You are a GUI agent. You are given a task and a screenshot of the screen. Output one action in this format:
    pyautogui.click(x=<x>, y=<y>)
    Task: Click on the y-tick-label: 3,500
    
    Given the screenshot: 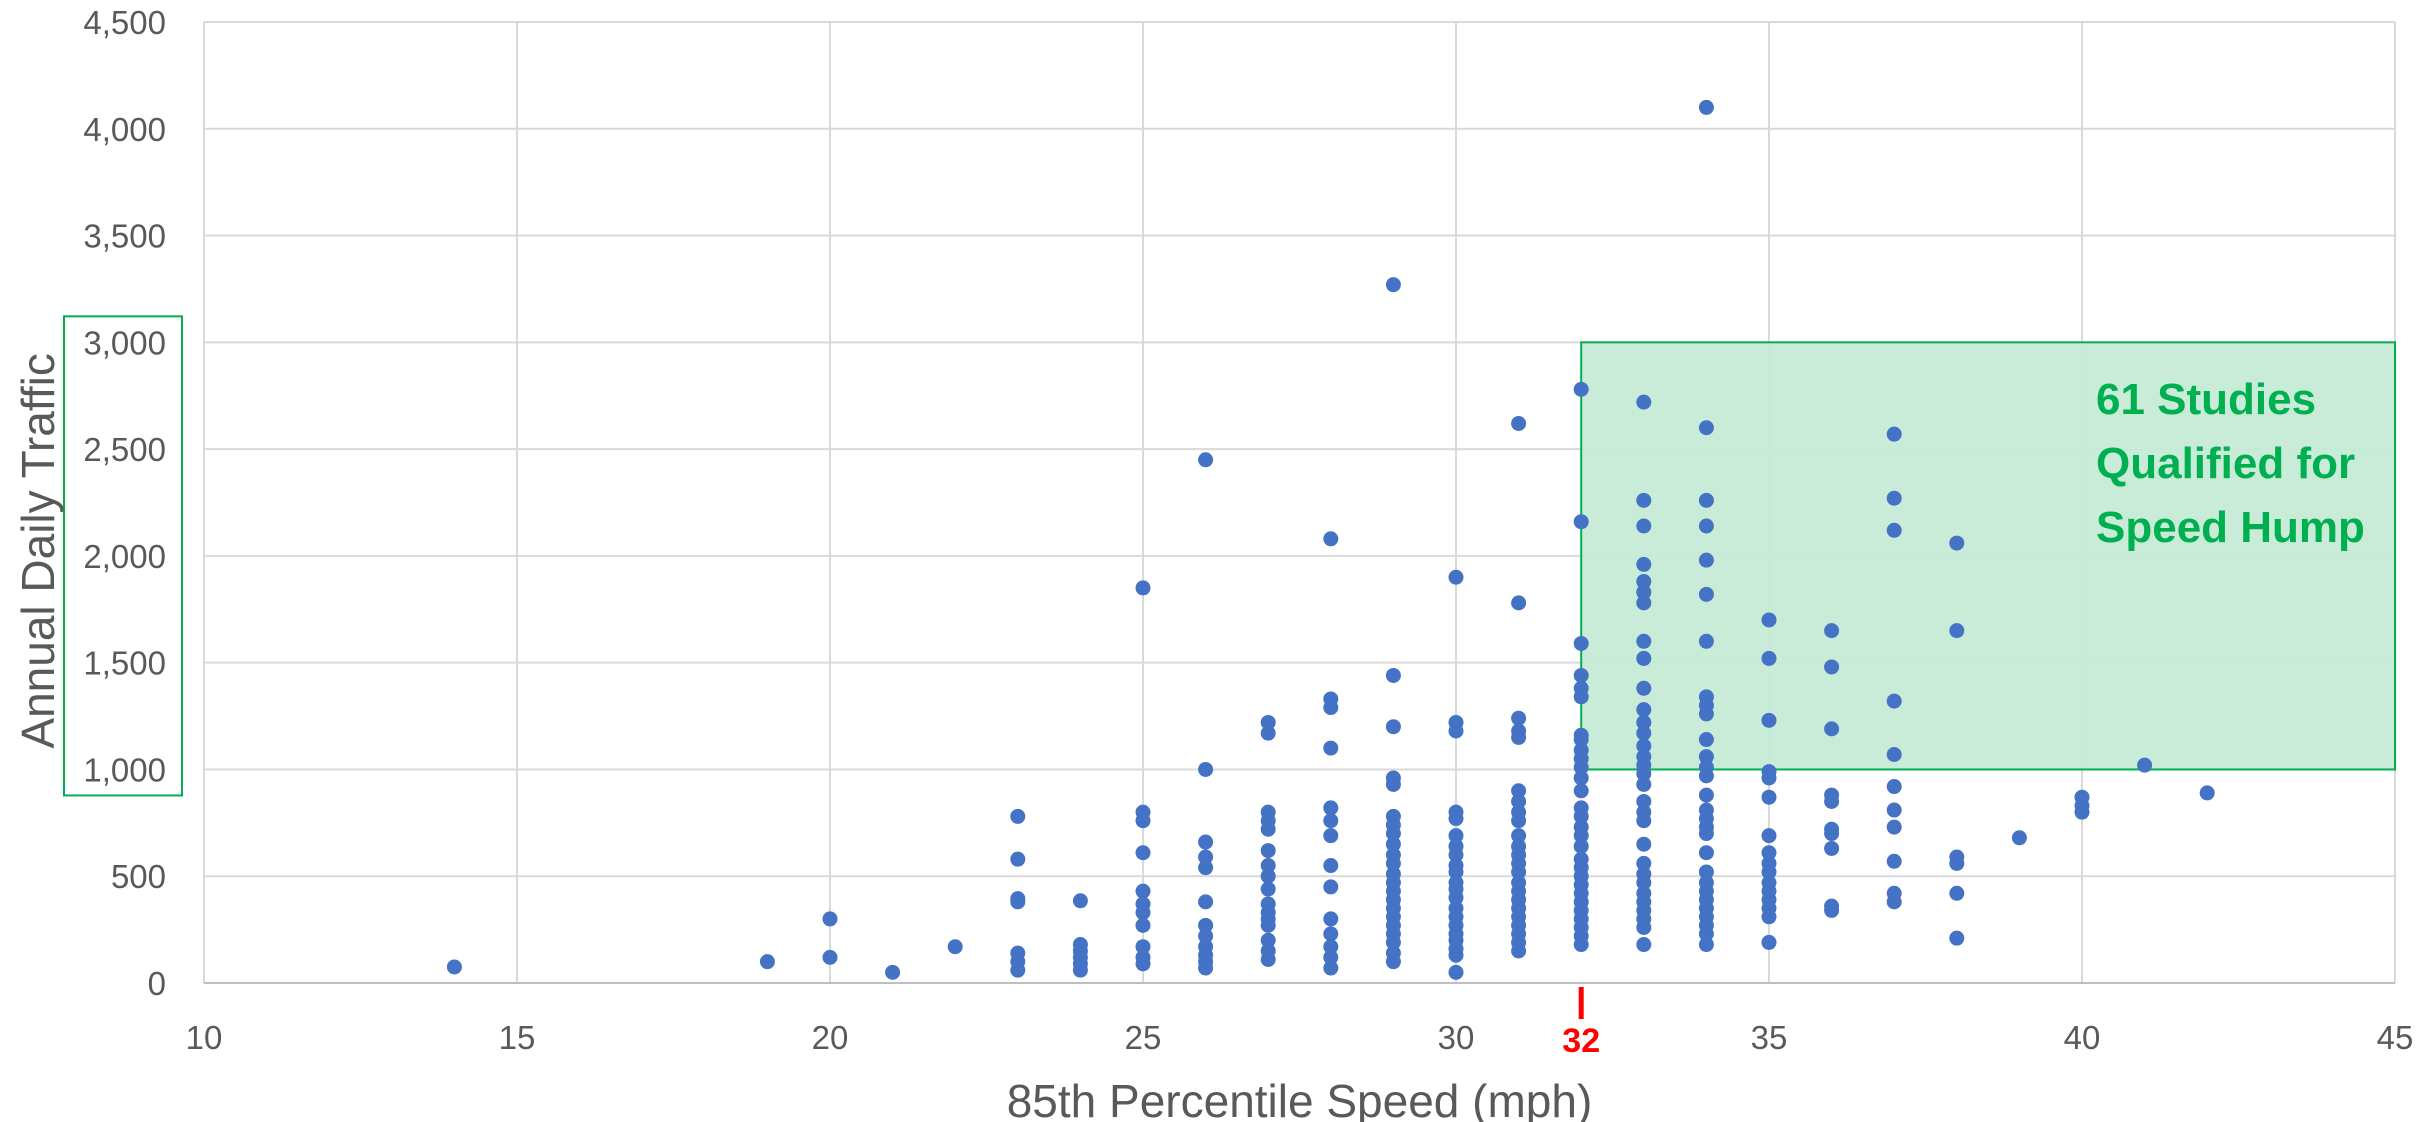 What is the action you would take?
    pyautogui.click(x=124, y=236)
    